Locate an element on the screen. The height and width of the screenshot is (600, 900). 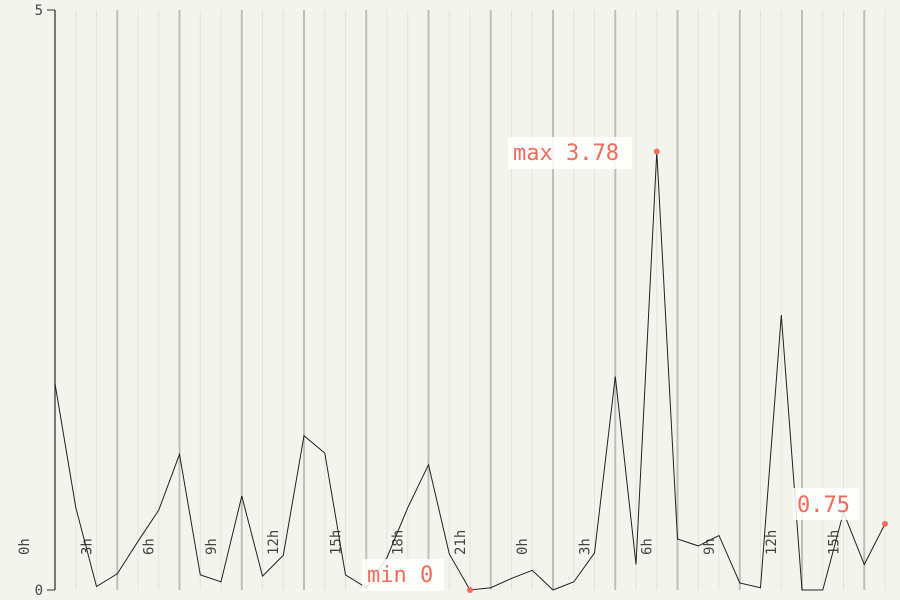
min-label-box is located at coordinates (403, 575).